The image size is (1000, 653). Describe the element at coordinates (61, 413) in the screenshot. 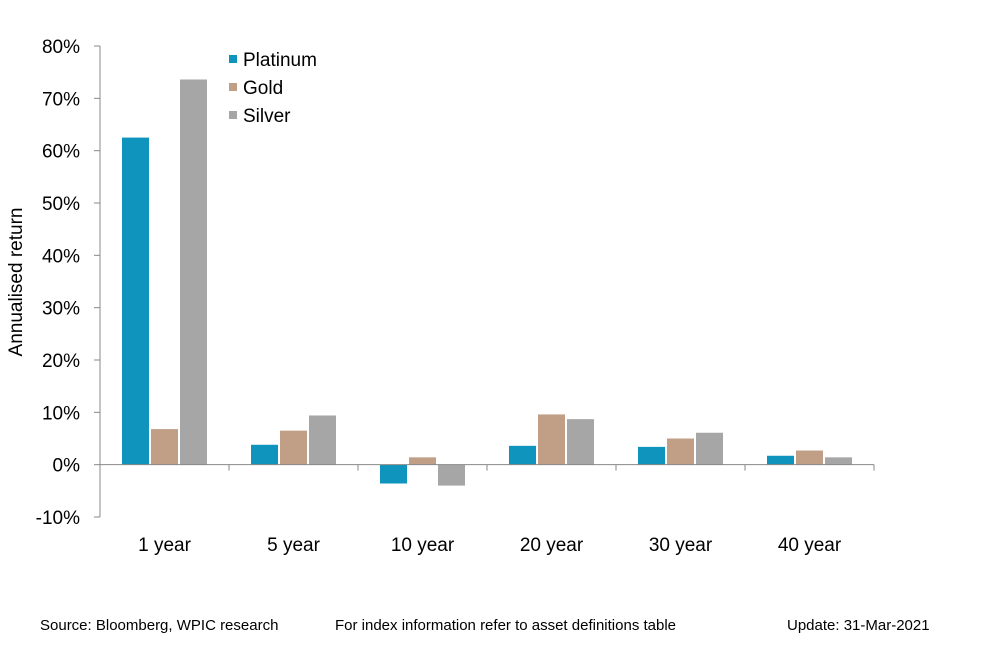

I see `y-tick-label: 10%` at that location.